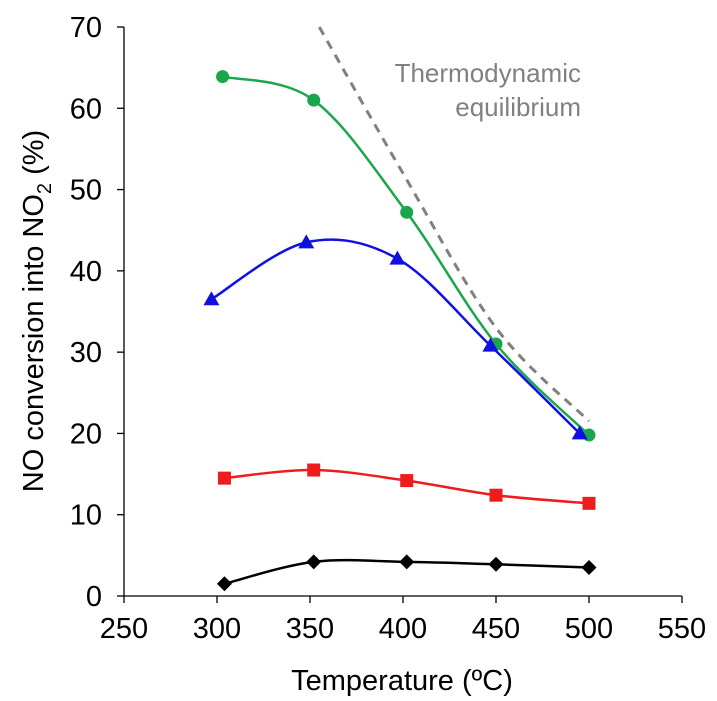  I want to click on y-tick-label: 10, so click(86, 516).